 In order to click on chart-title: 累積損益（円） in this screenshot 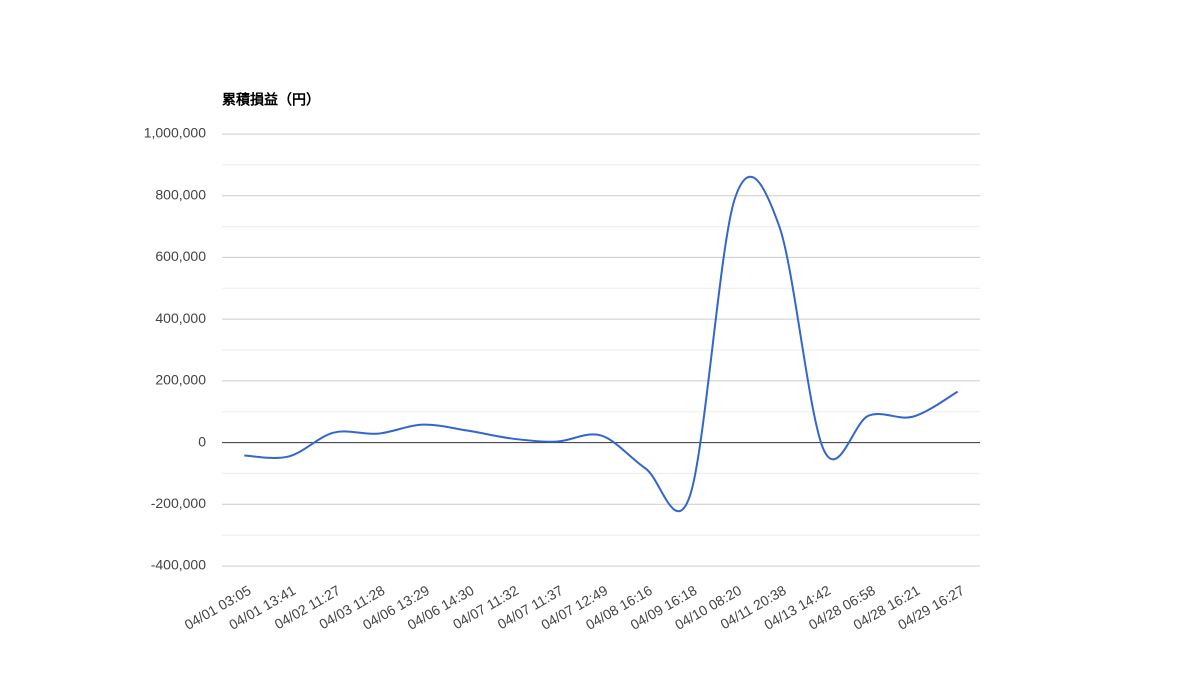, I will do `click(271, 100)`.